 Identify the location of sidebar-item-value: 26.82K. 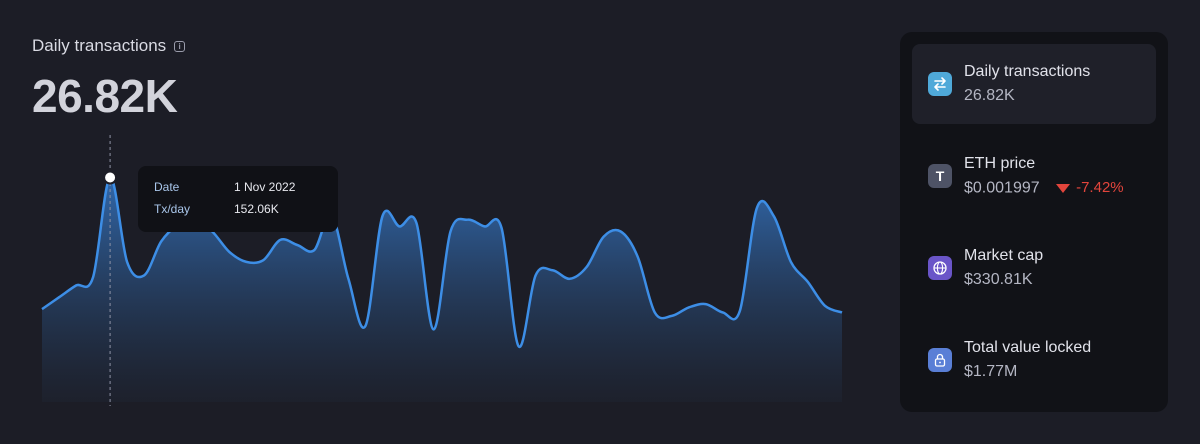
(989, 95).